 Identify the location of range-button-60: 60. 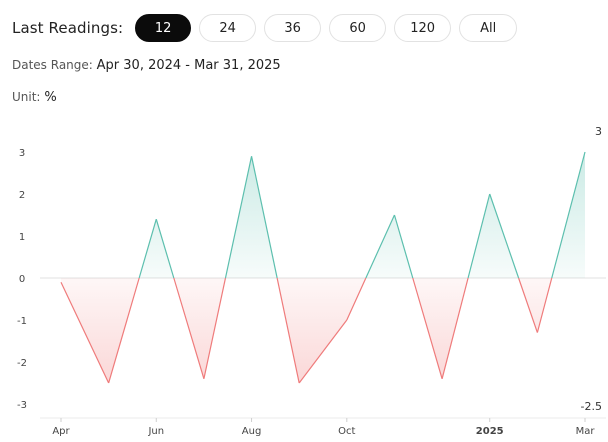
(358, 28).